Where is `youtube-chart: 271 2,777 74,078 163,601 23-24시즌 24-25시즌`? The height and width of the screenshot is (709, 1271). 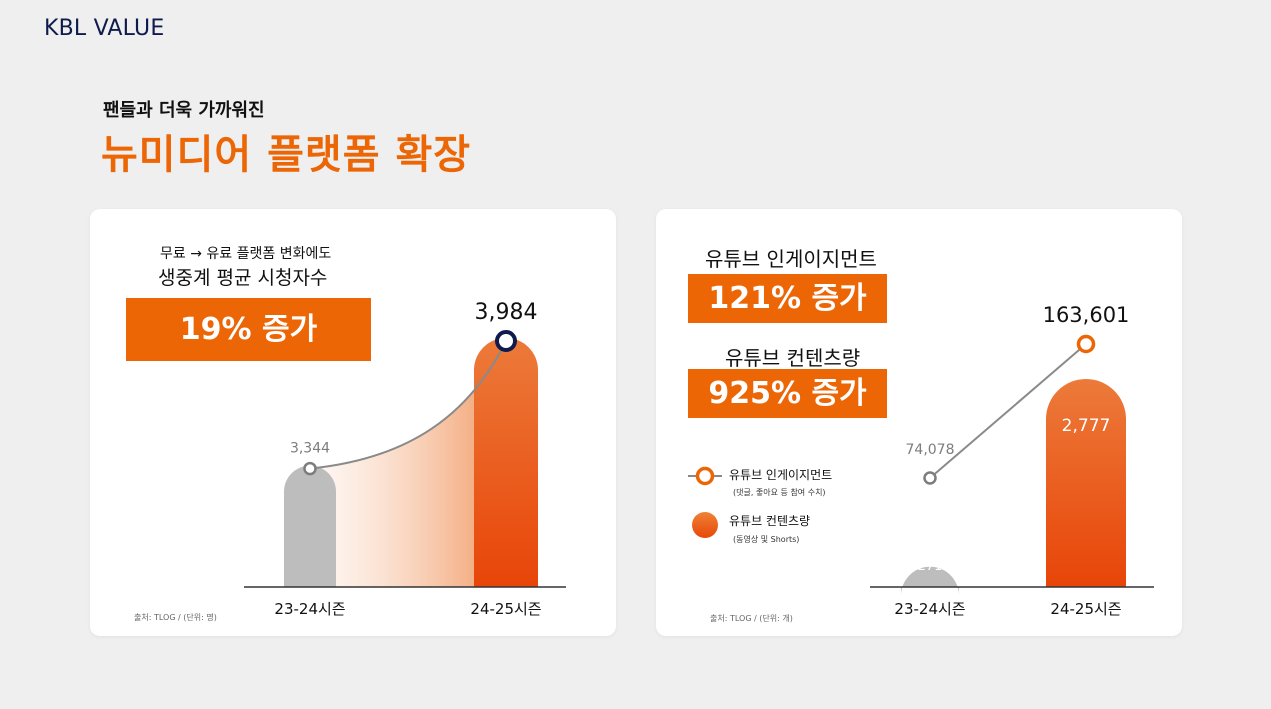
youtube-chart: 271 2,777 74,078 163,601 23-24시즌 24-25시즌 is located at coordinates (1012, 460).